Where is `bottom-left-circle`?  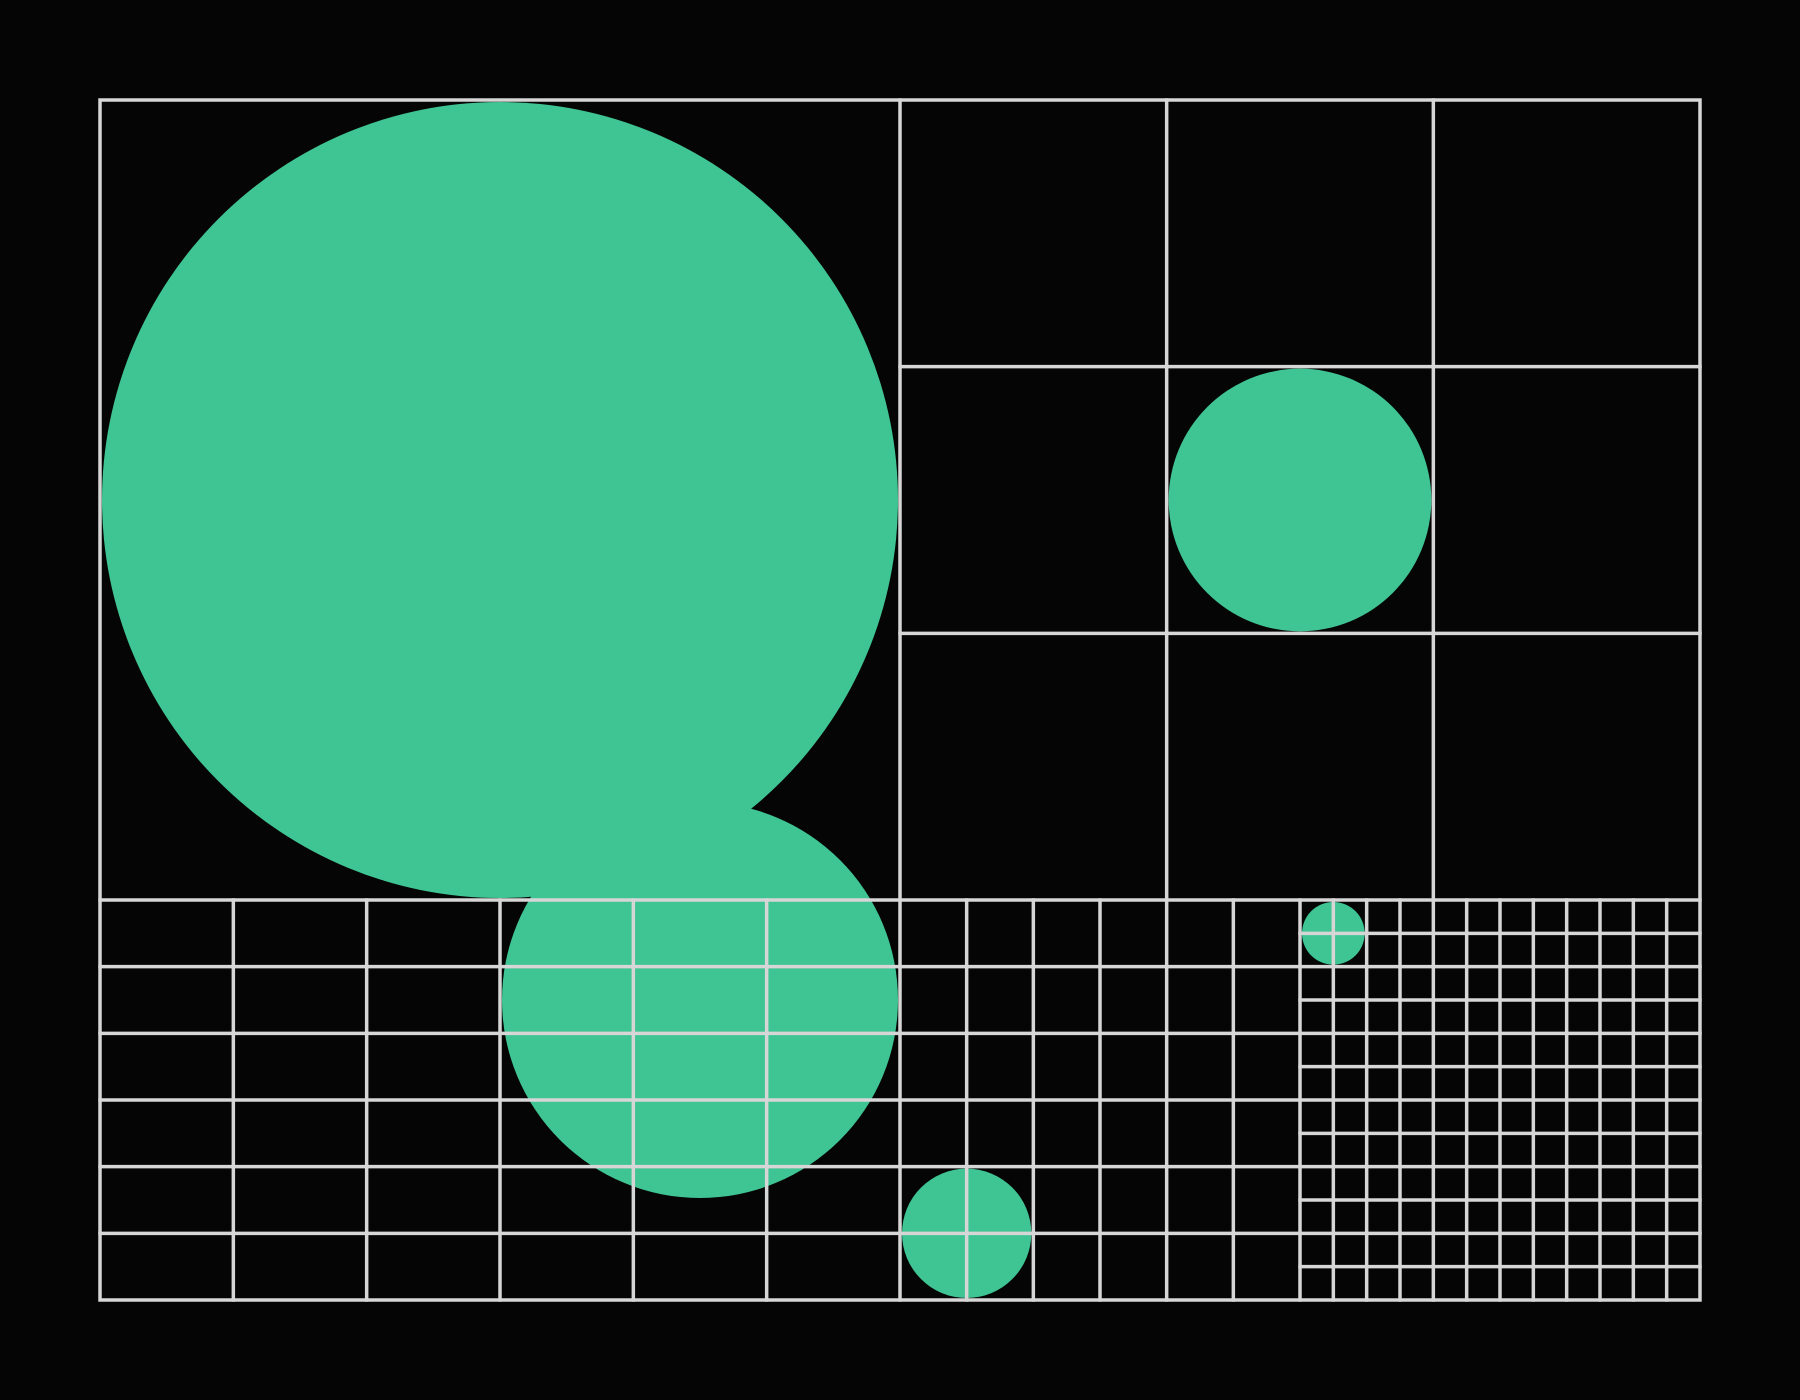
bottom-left-circle is located at coordinates (700, 1000).